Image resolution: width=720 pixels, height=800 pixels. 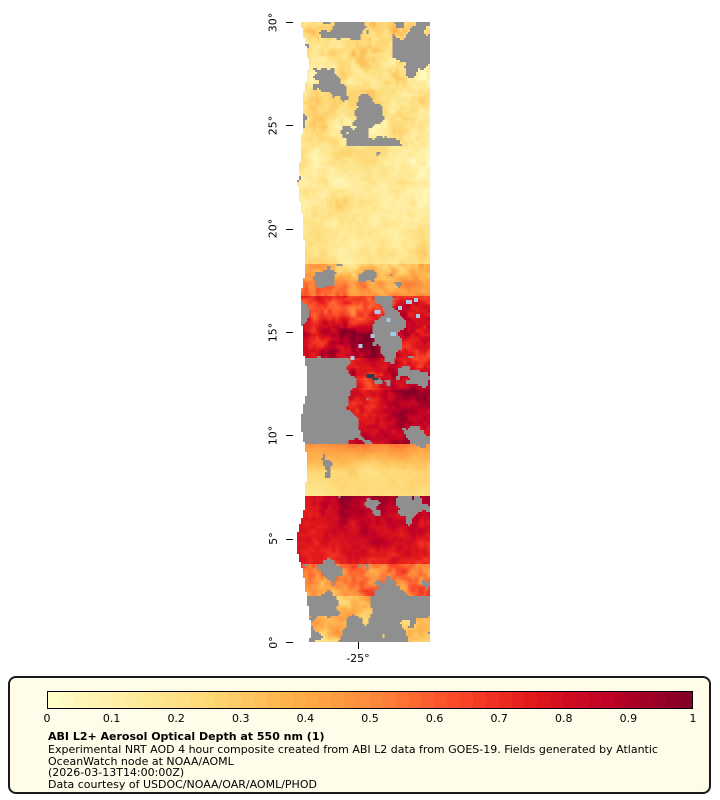 I want to click on legend-line-node: OceanWatch node at NOAA/AOML, so click(x=141, y=761).